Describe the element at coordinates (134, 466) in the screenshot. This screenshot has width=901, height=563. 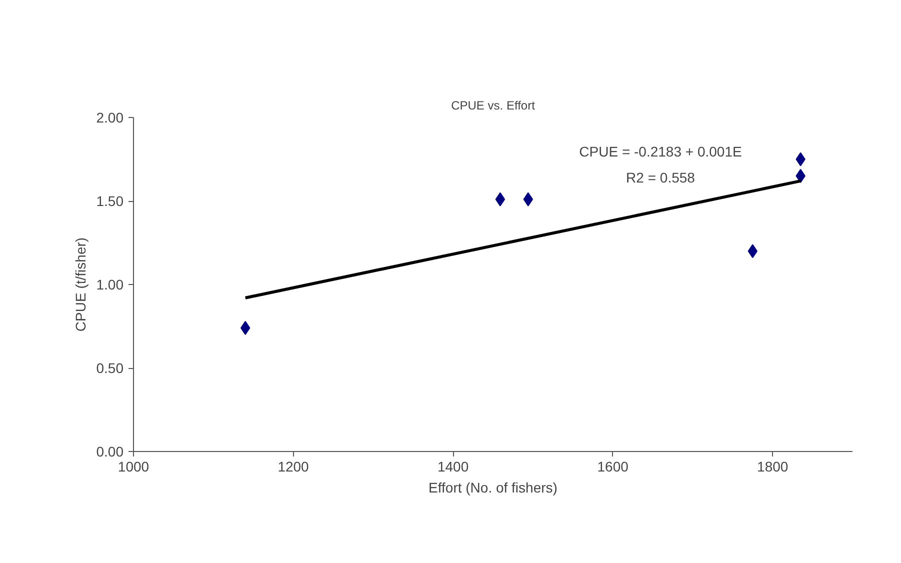
I see `x-tick-label: 1000` at that location.